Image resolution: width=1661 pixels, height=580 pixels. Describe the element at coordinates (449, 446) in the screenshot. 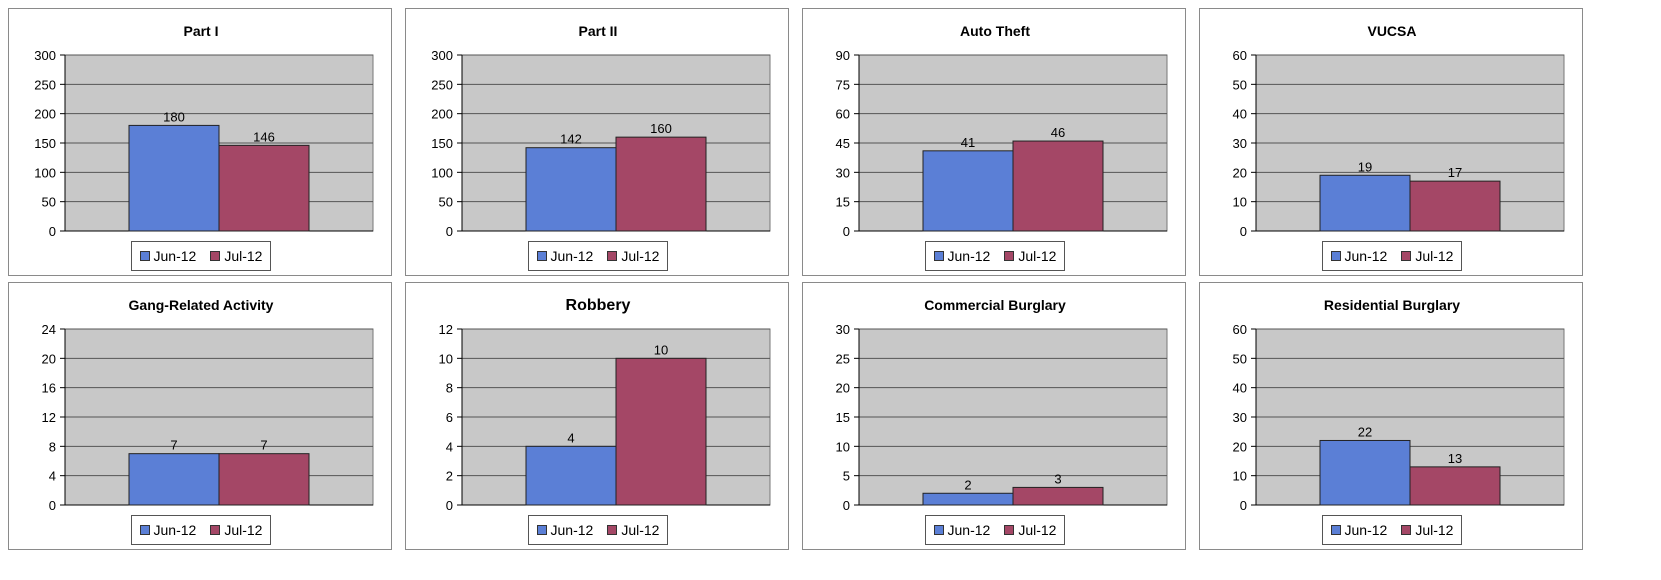

I see `y-tick-label: 4` at that location.